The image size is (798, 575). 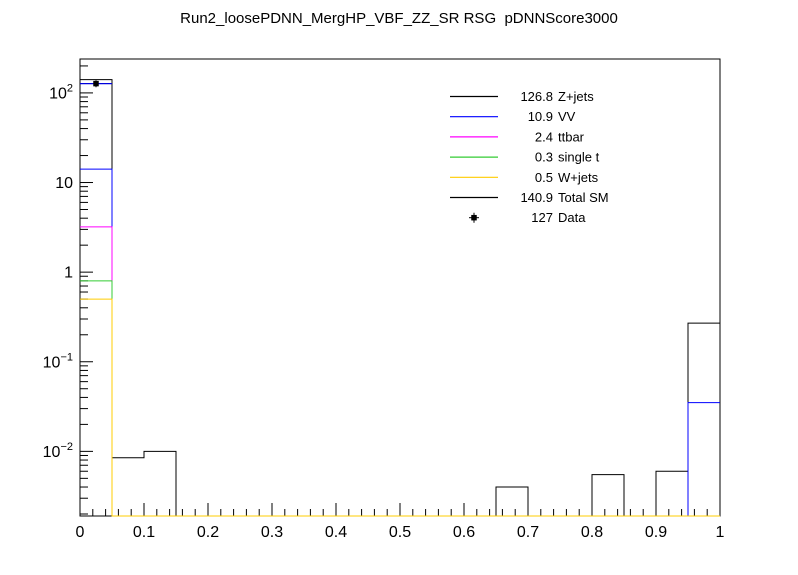 I want to click on legend-label: Total SM, so click(x=583, y=197).